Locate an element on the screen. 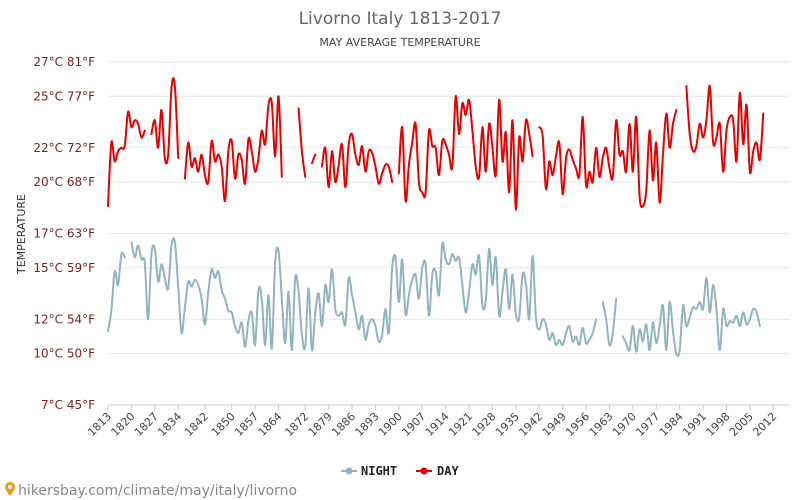 This screenshot has height=500, width=800. x-tick-label: 1813 is located at coordinates (99, 424).